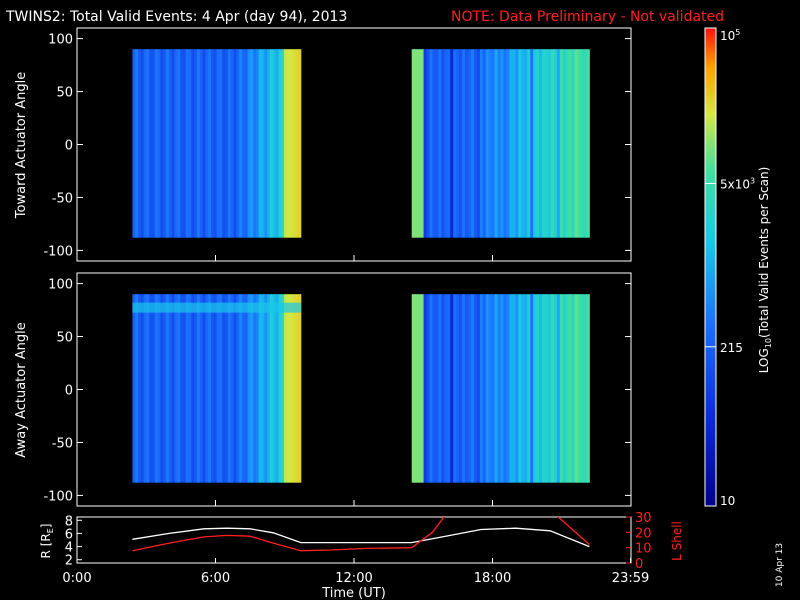 Image resolution: width=800 pixels, height=600 pixels. What do you see at coordinates (353, 593) in the screenshot?
I see `time-axis-label: Time (UT)` at bounding box center [353, 593].